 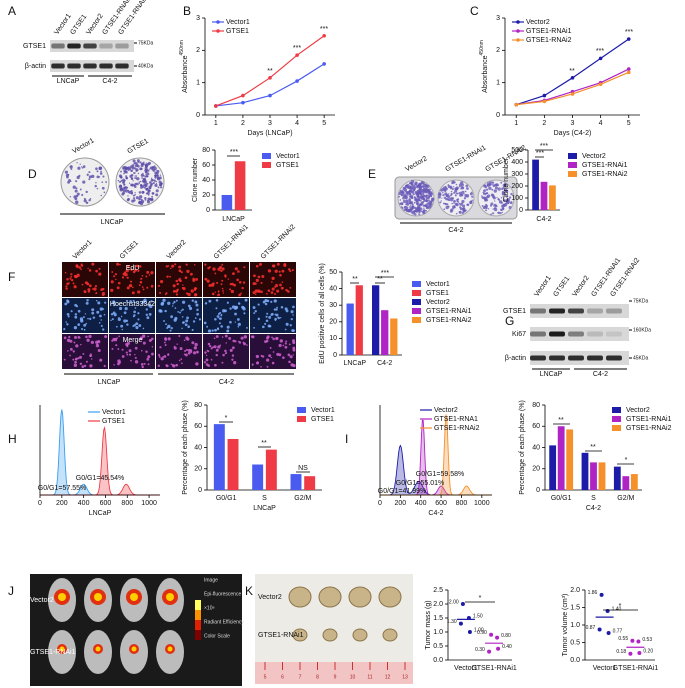 What do you see at coordinates (551, 374) in the screenshot?
I see `group-label: LNCaP` at bounding box center [551, 374].